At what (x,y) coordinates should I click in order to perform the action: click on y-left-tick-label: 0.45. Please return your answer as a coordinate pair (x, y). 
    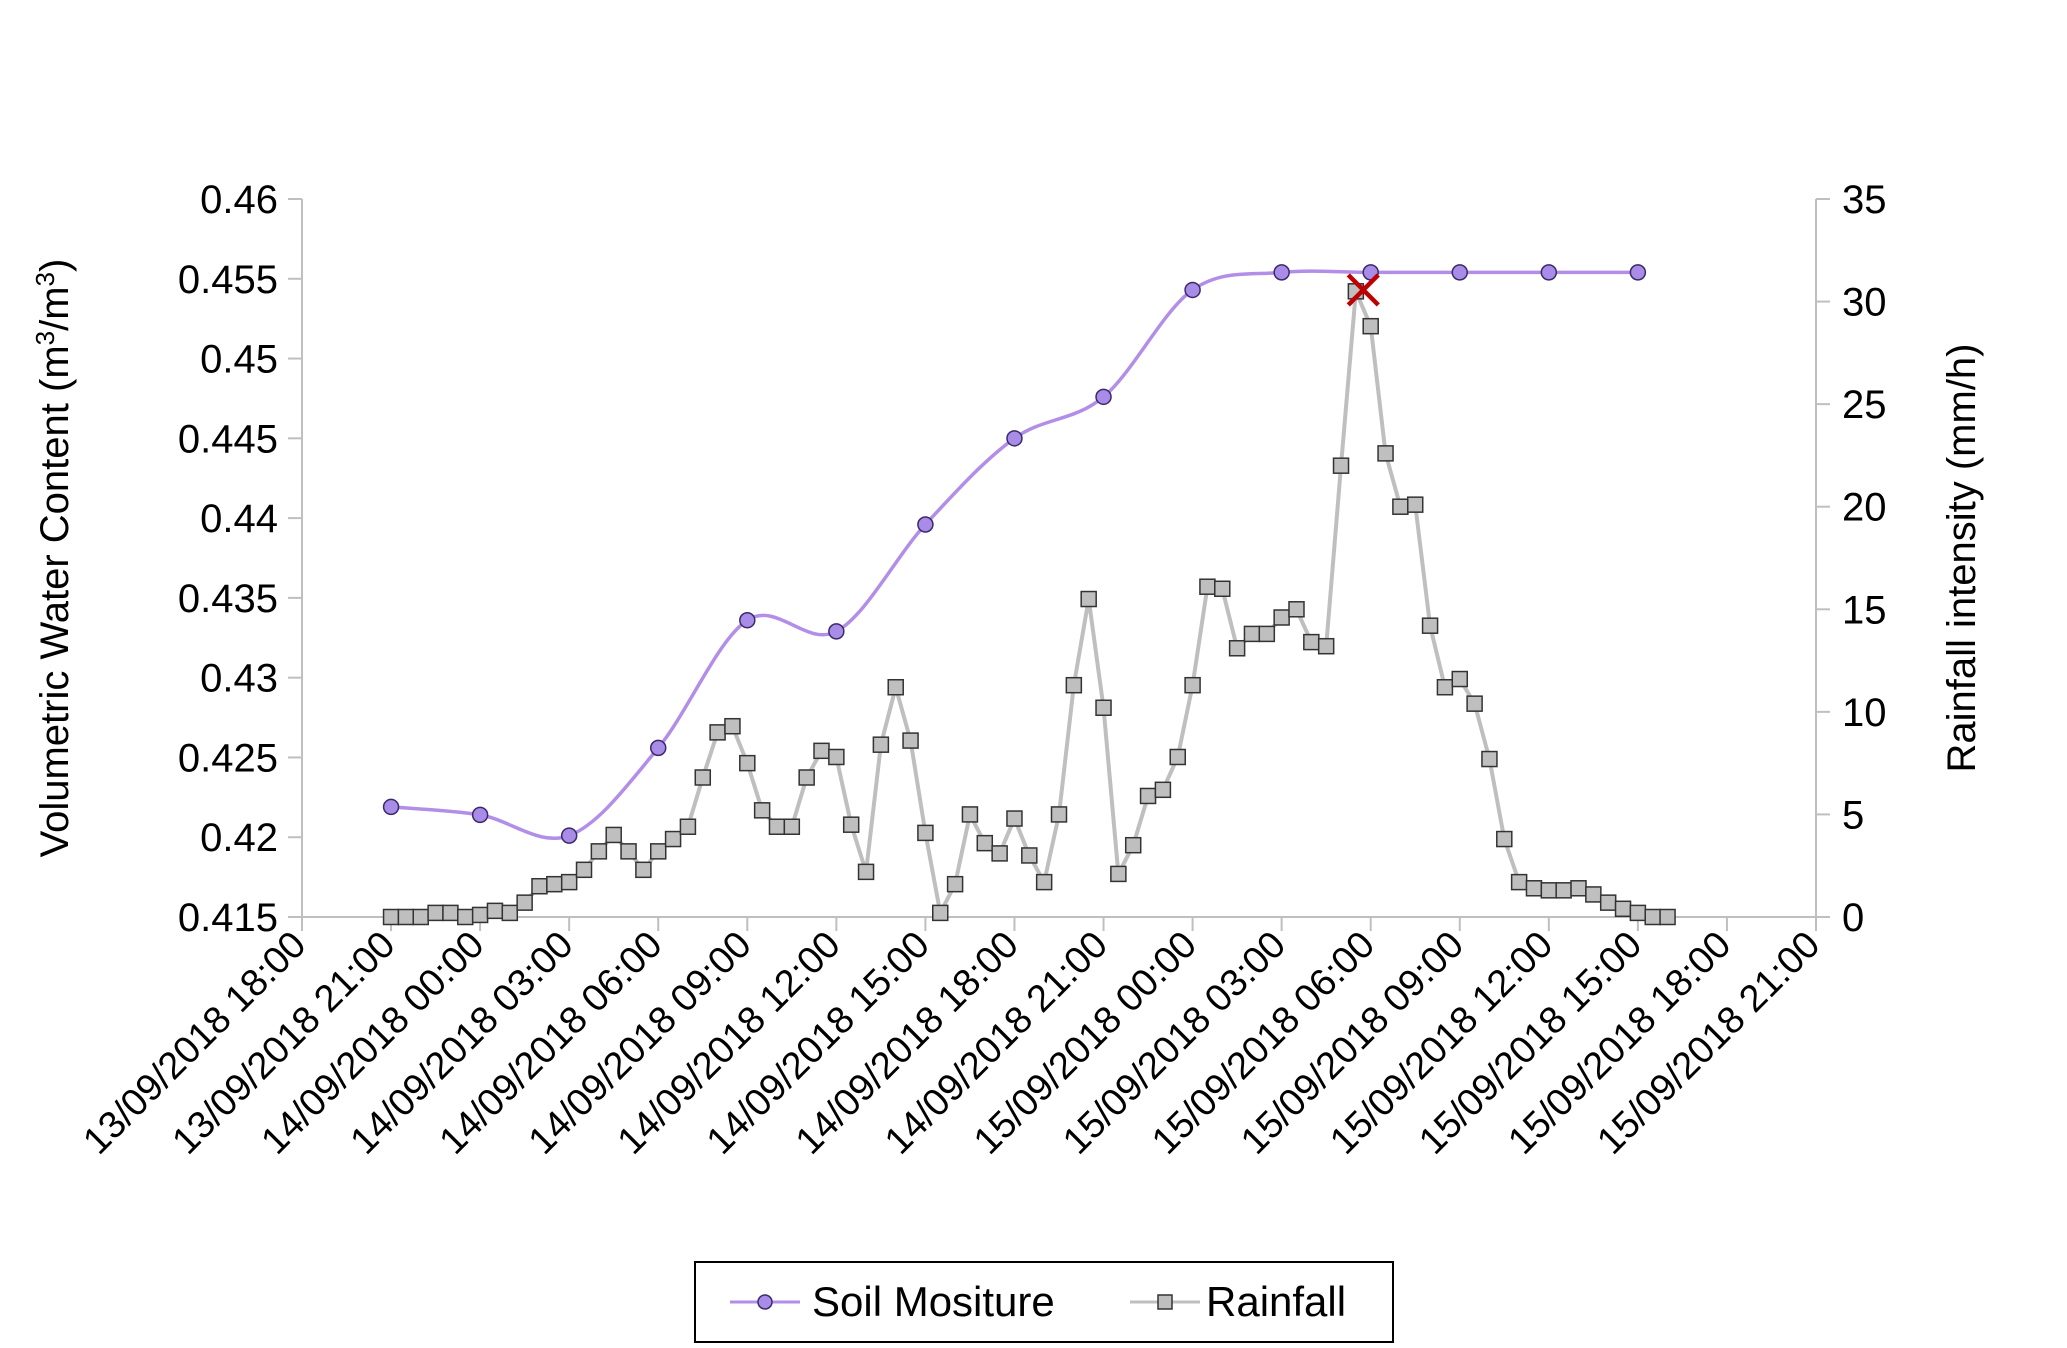
    Looking at the image, I should click on (239, 360).